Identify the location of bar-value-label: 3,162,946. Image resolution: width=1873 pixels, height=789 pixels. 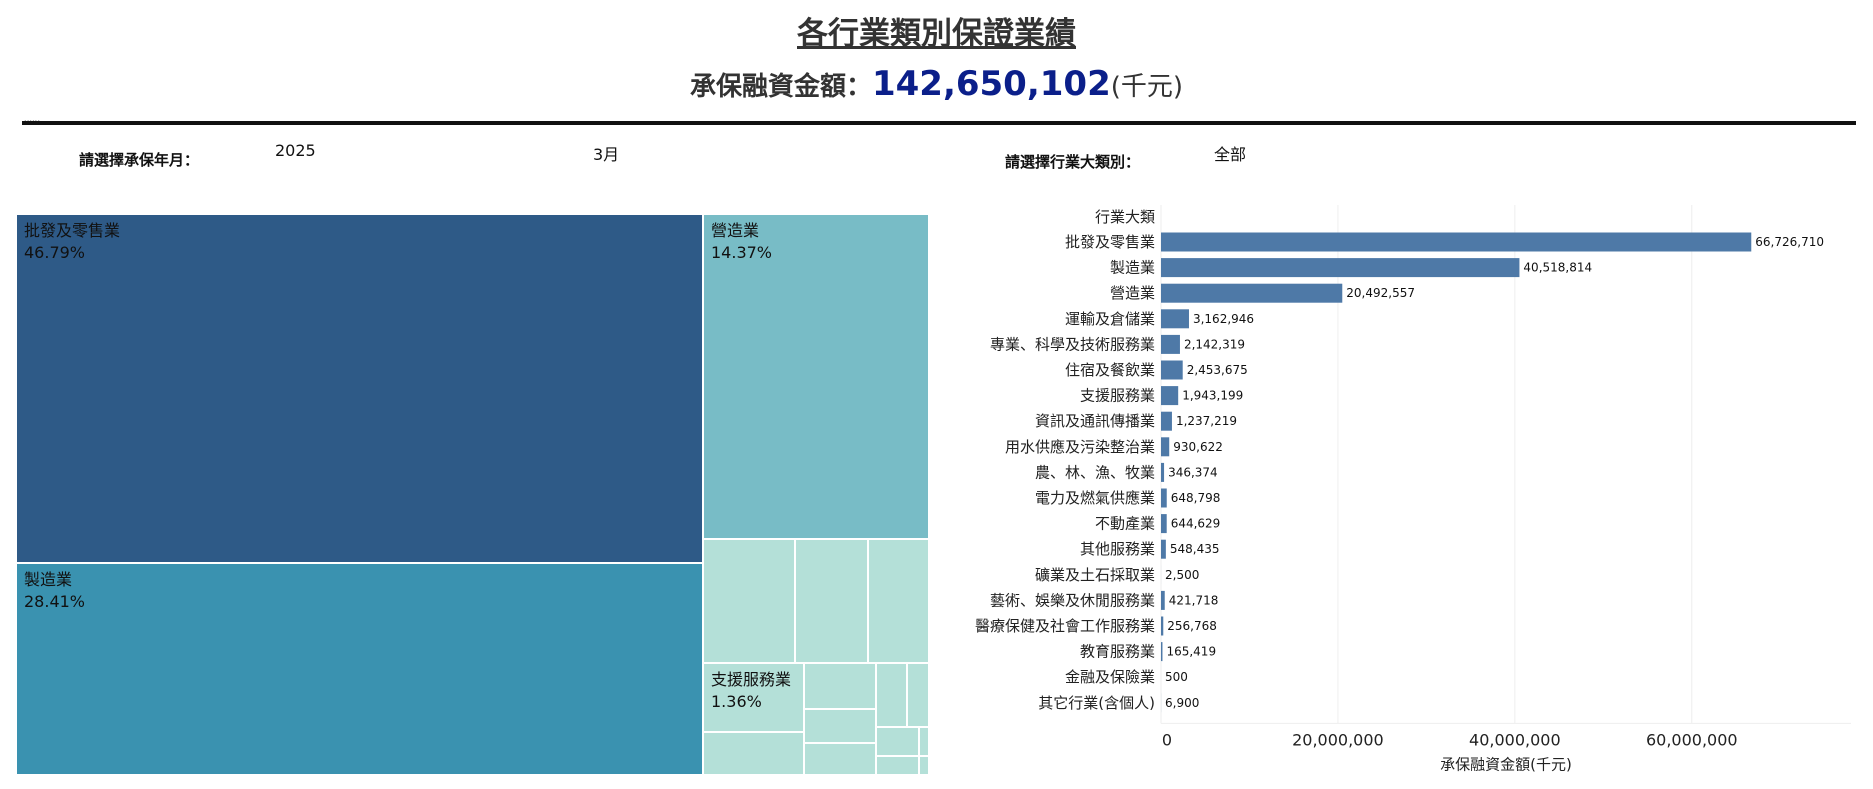
(1223, 319).